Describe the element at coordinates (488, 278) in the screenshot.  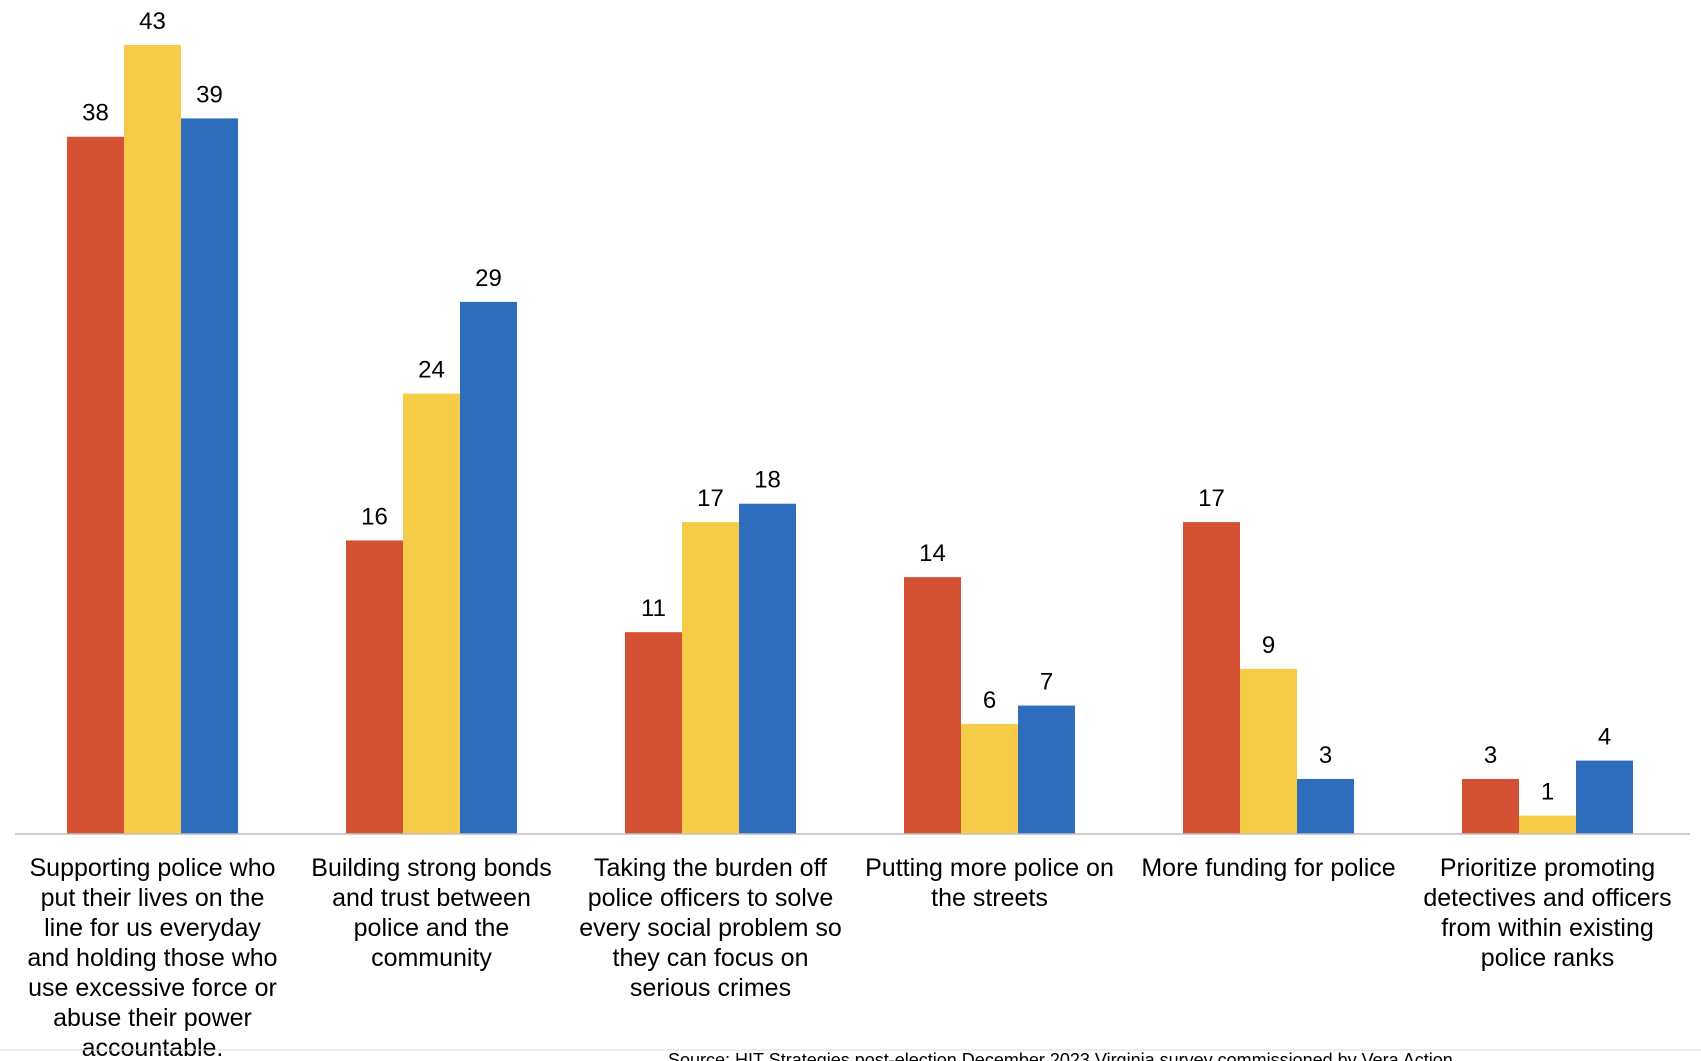
I see `value-label-series3-cat2: 29` at that location.